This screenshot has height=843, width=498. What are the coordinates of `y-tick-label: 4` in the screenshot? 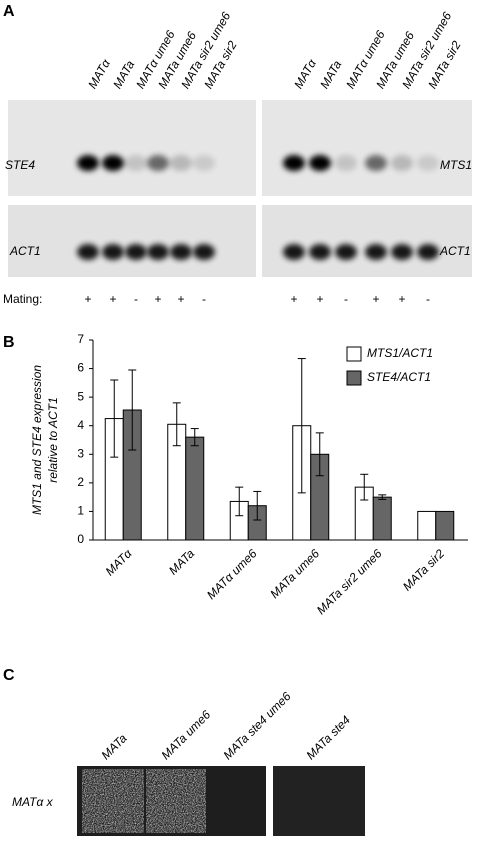 It's located at (80, 425).